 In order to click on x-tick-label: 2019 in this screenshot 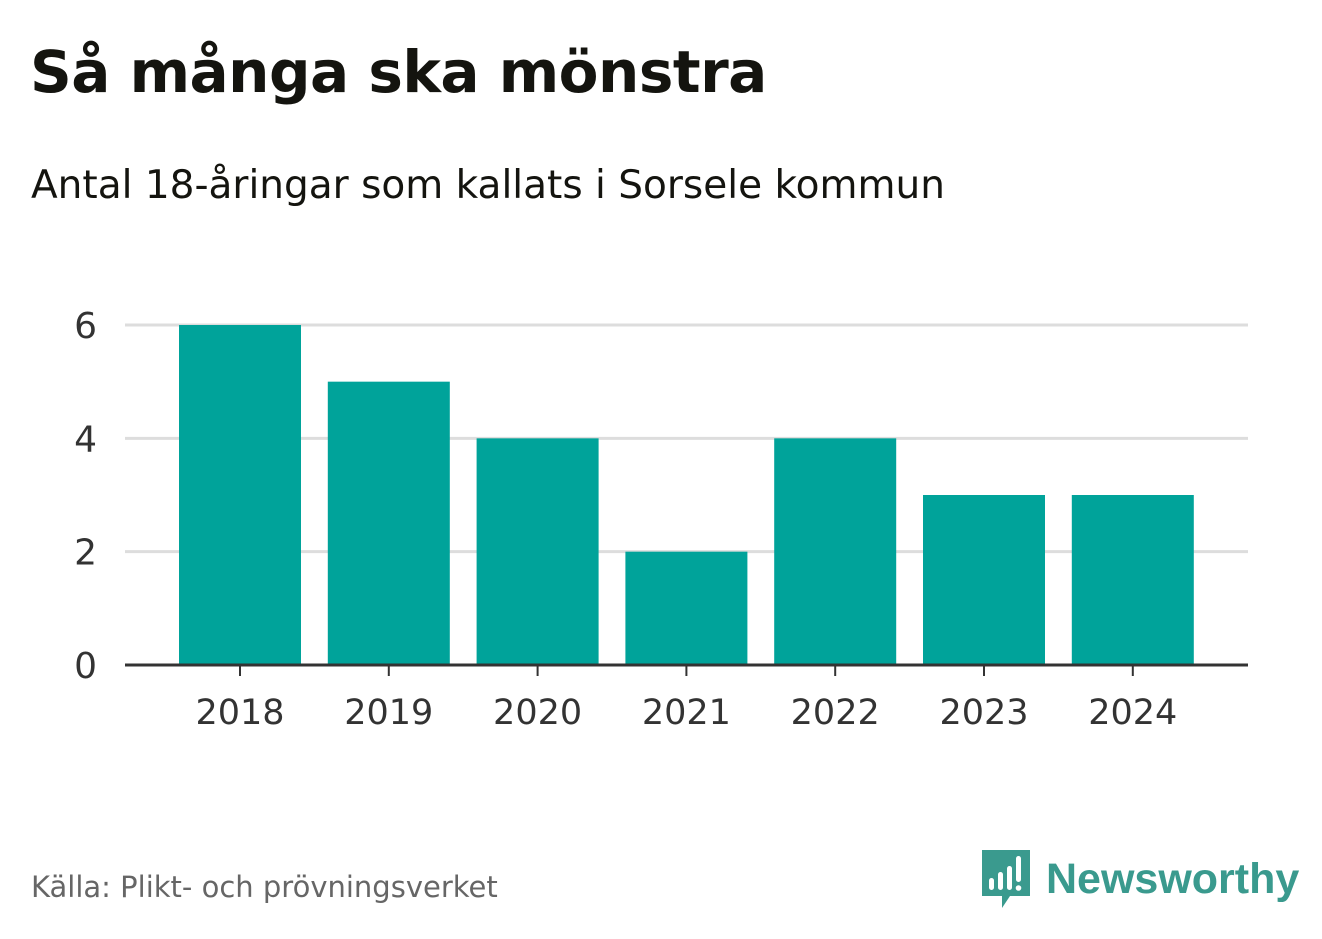, I will do `click(388, 713)`.